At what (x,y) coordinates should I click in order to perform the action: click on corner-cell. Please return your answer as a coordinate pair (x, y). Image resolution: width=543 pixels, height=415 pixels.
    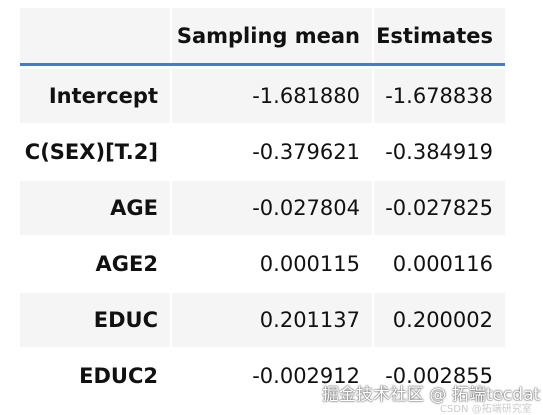
    Looking at the image, I should click on (95, 35).